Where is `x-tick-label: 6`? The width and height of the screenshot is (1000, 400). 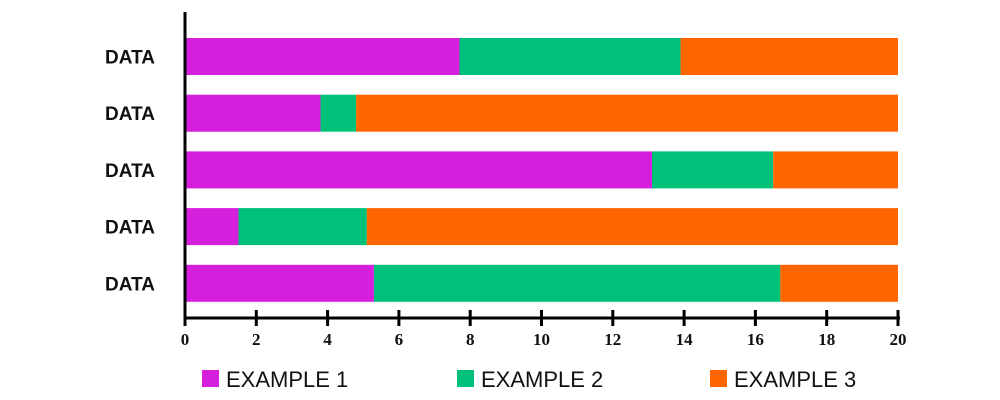
x-tick-label: 6 is located at coordinates (399, 339).